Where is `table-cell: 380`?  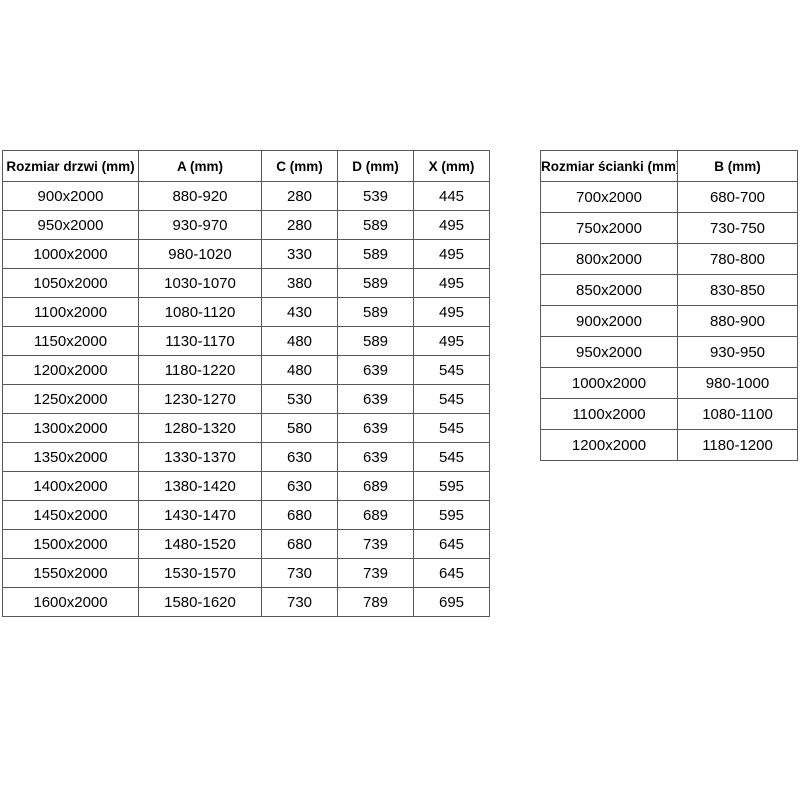
table-cell: 380 is located at coordinates (299, 283).